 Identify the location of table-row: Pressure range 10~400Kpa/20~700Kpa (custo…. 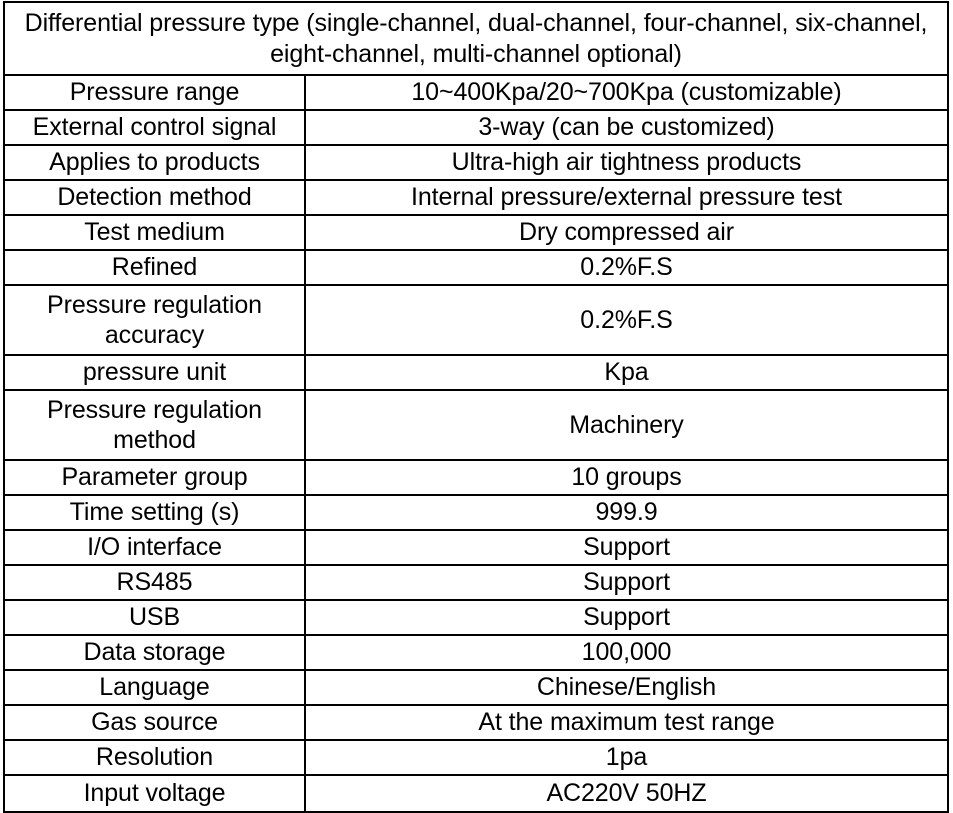
(476, 93).